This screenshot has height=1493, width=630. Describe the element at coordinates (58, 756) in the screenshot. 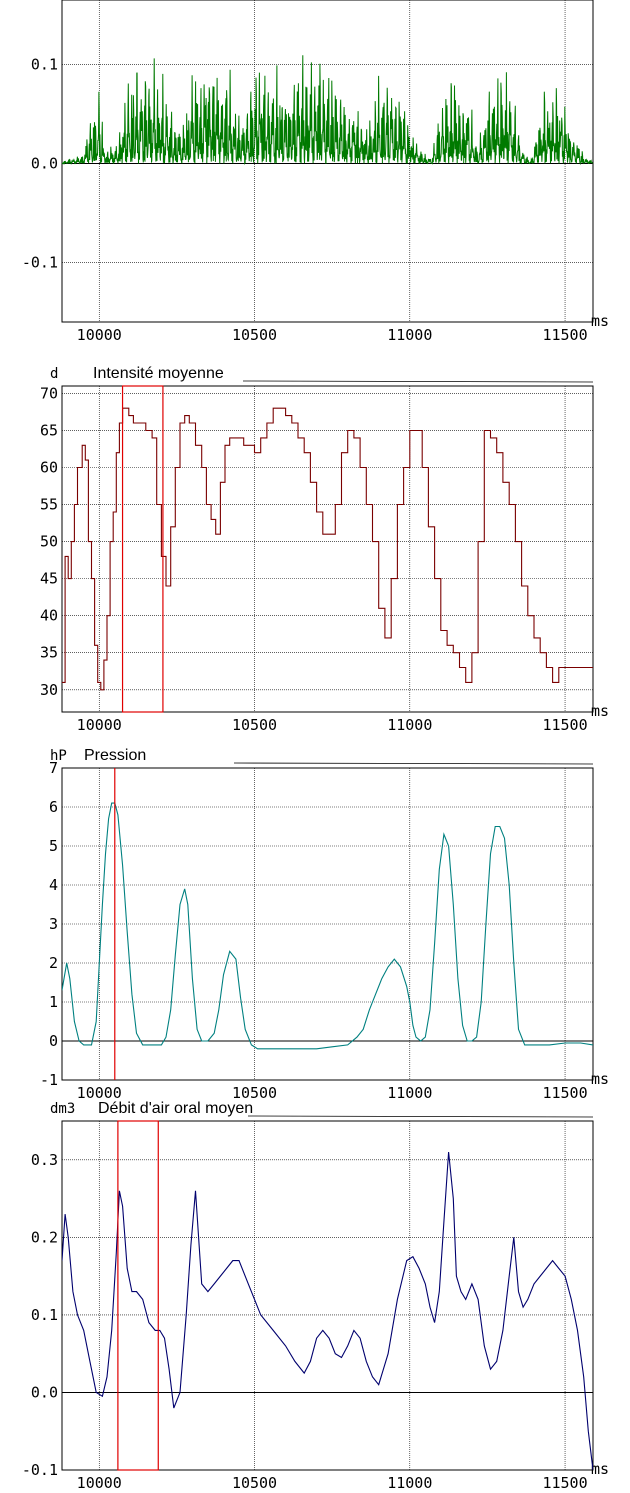

I see `y-axis-unit: hP` at that location.